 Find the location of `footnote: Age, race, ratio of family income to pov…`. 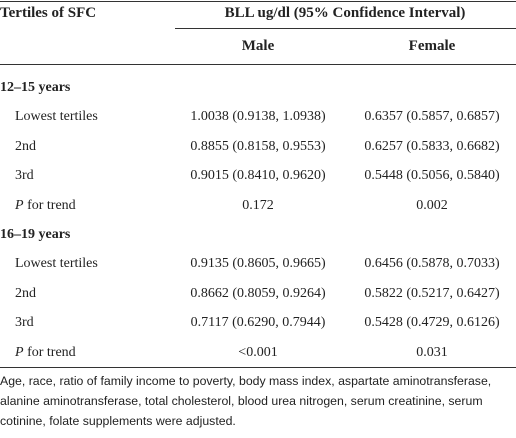

footnote: Age, race, ratio of family income to pov… is located at coordinates (246, 401).